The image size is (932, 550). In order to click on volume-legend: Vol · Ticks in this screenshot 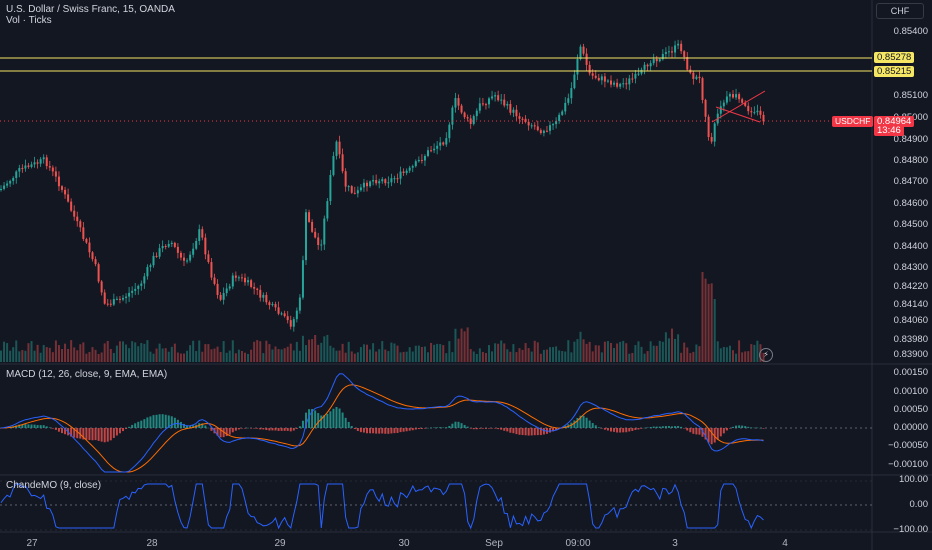, I will do `click(29, 20)`.